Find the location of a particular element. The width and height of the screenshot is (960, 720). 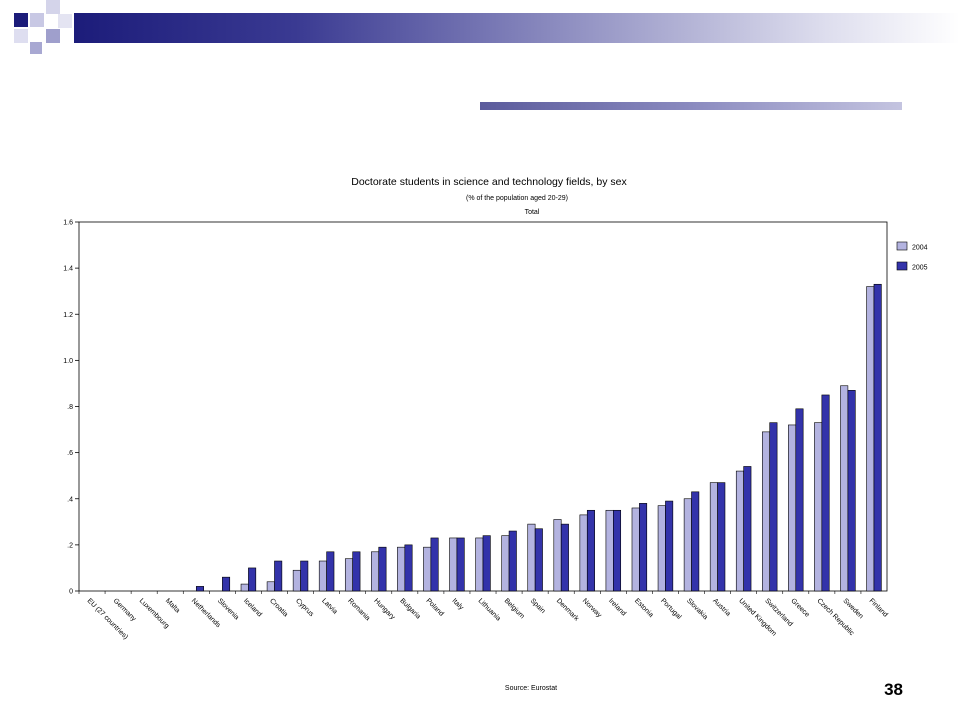

chart-subtitle-total: Total is located at coordinates (532, 212).